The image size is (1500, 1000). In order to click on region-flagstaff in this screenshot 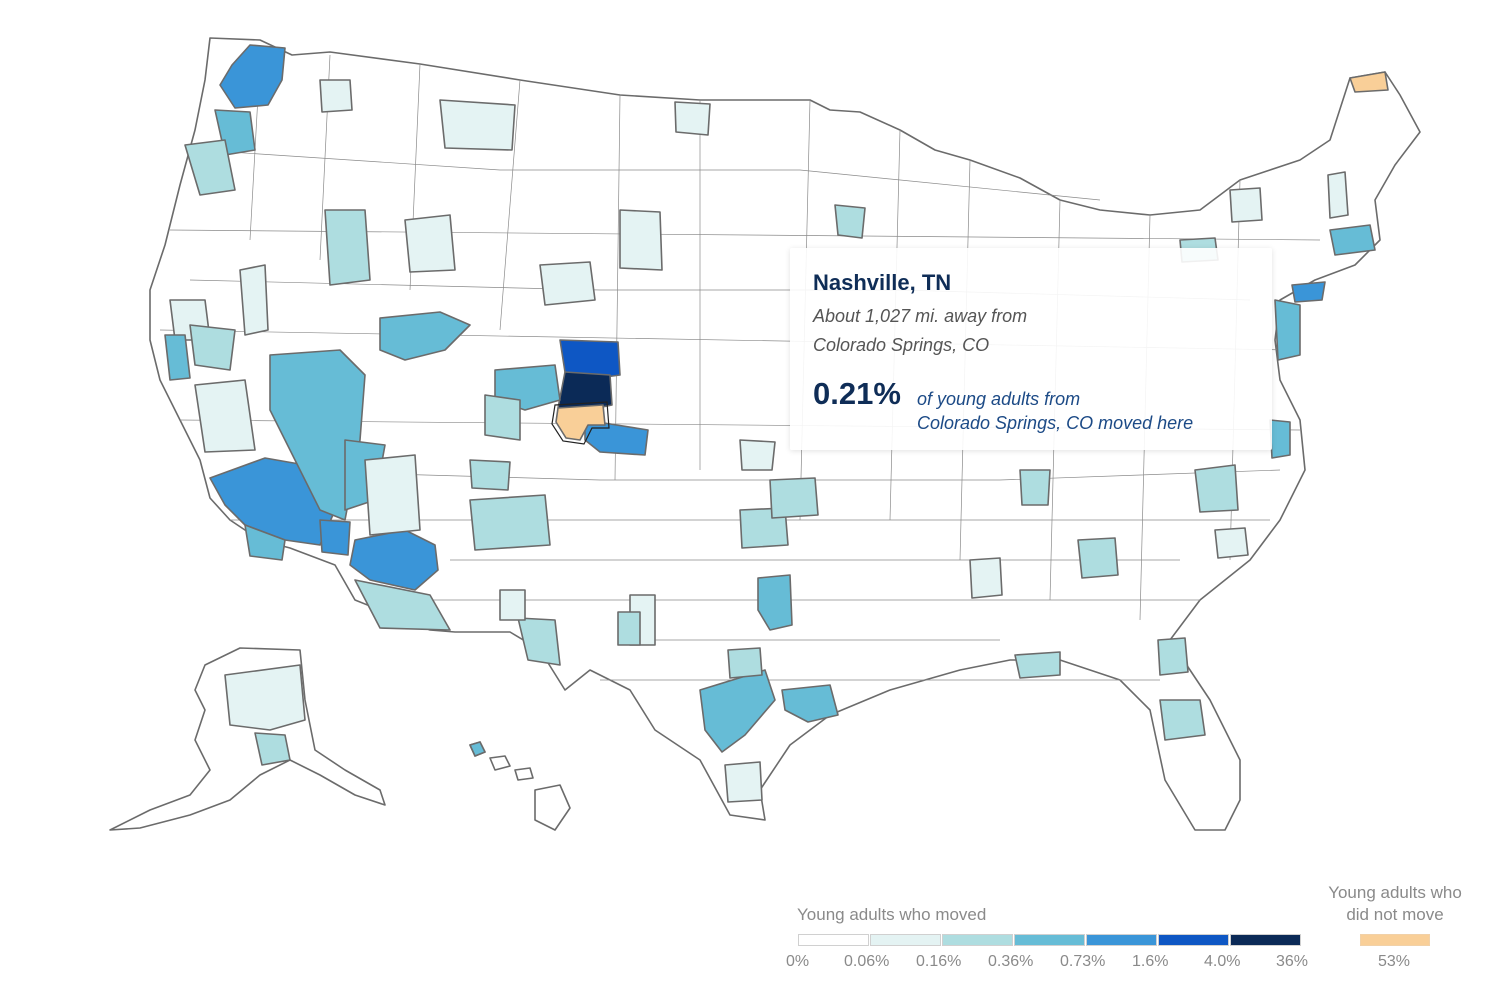, I will do `click(392, 495)`.